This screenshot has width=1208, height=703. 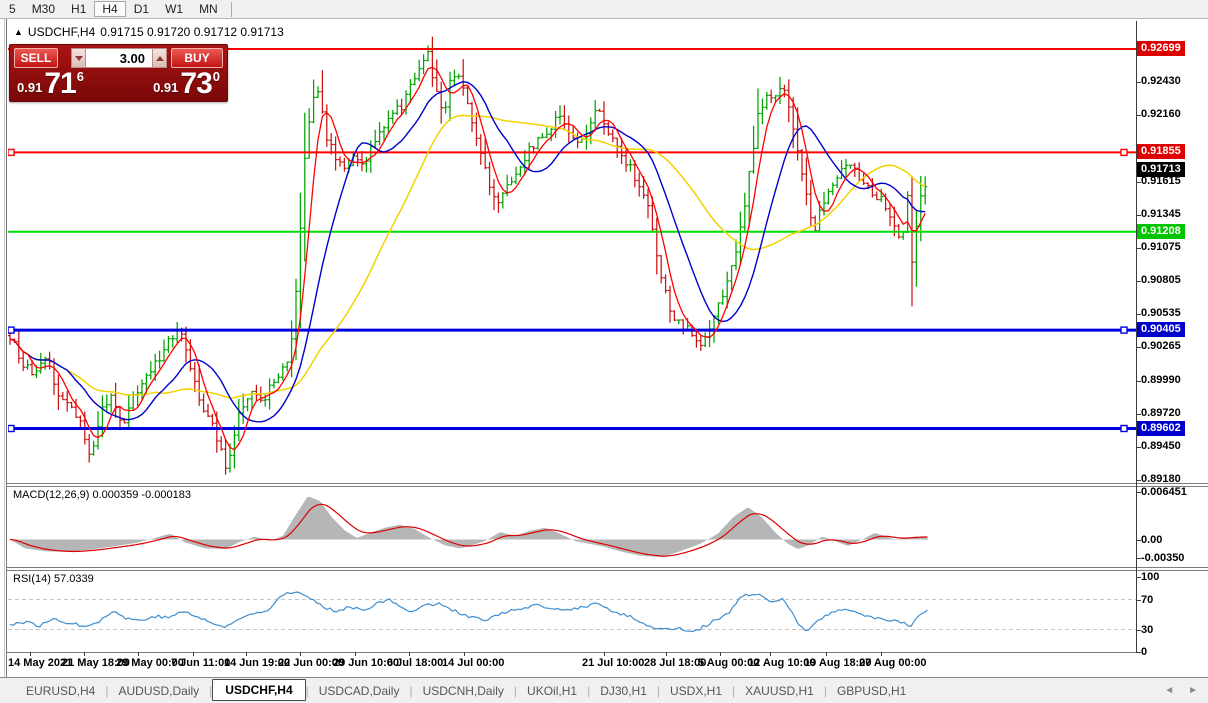 I want to click on rsi-axis-label: 100, so click(x=1150, y=577).